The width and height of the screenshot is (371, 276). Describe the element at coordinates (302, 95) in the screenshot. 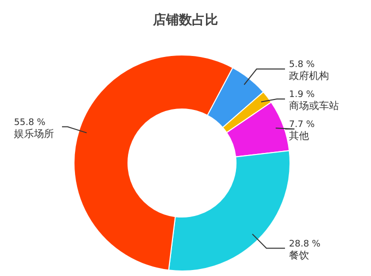

I see `data-label: 1.9 %` at that location.